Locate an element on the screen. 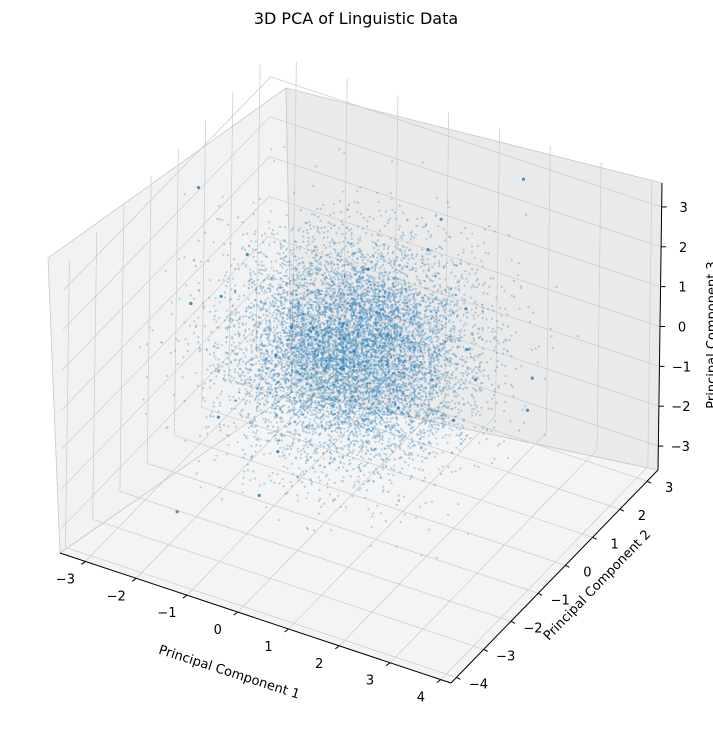 The width and height of the screenshot is (713, 735). z-grid-line-back is located at coordinates (463, 341).